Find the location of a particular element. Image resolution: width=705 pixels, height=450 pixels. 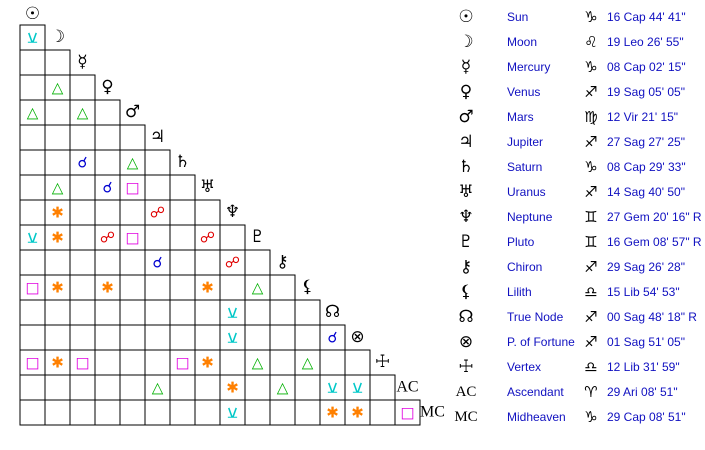

body-name: Sun is located at coordinates (517, 17).